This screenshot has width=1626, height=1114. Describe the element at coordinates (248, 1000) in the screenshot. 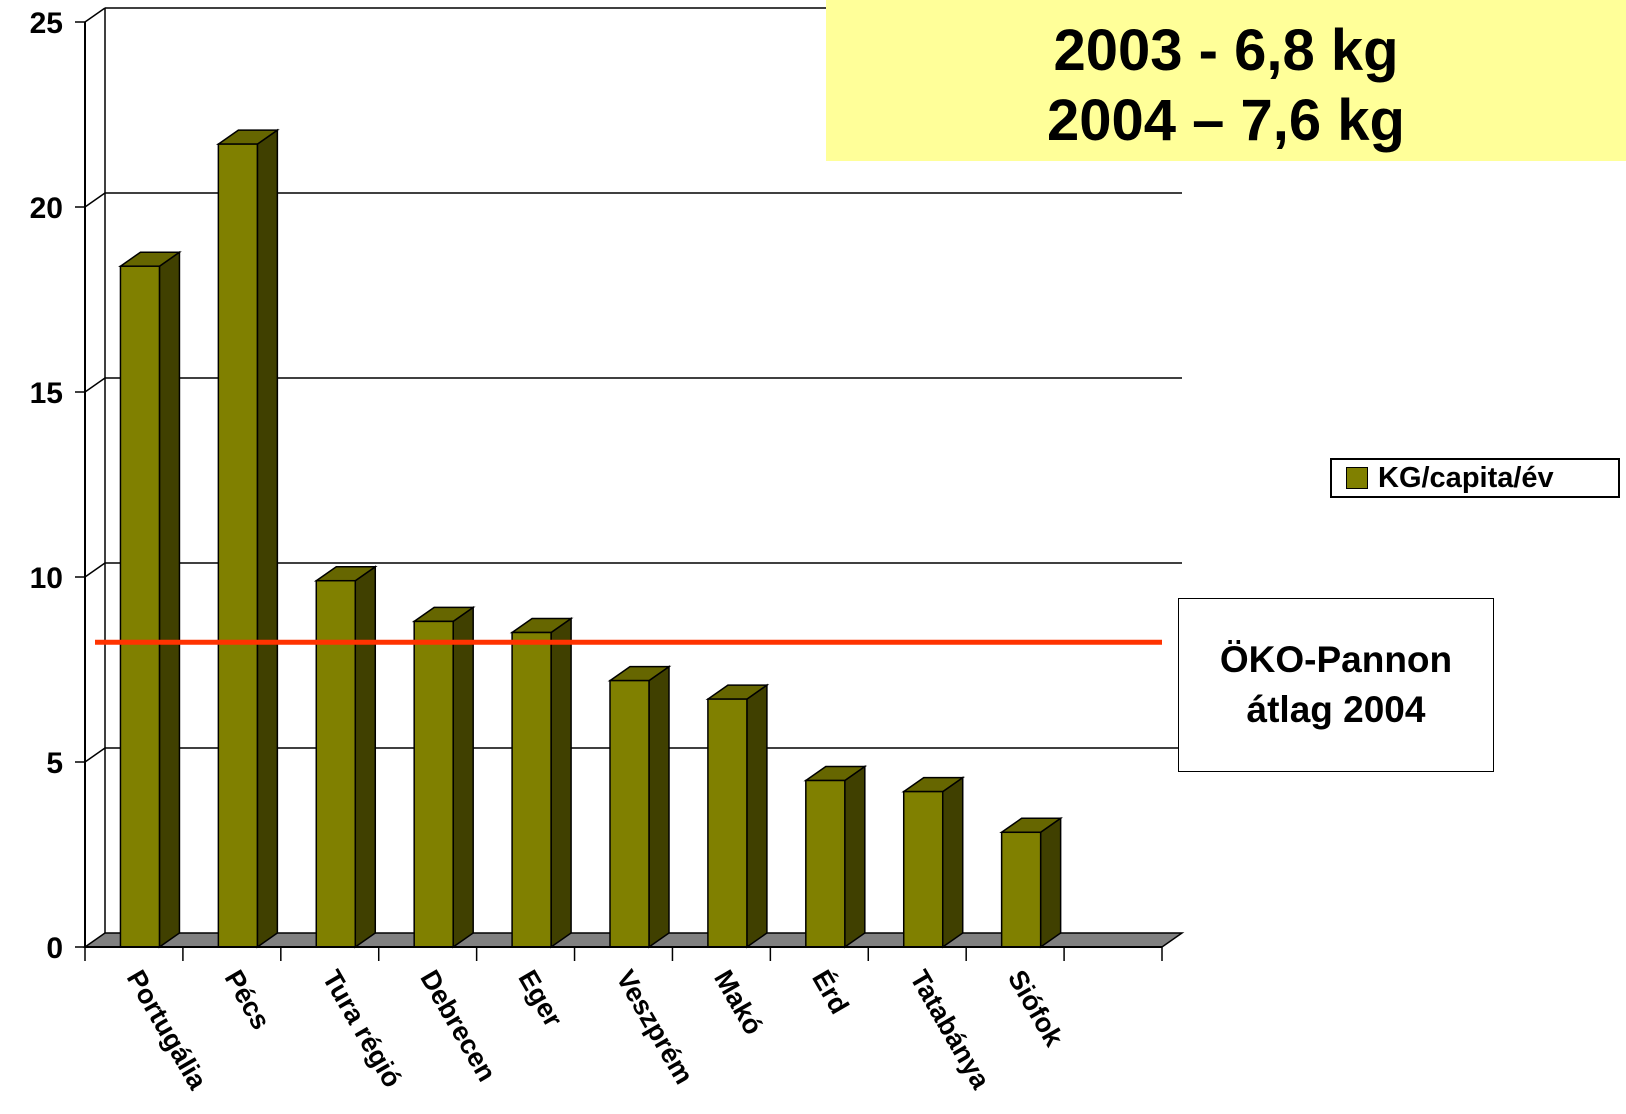

I see `x-tick-label: Pécs` at that location.